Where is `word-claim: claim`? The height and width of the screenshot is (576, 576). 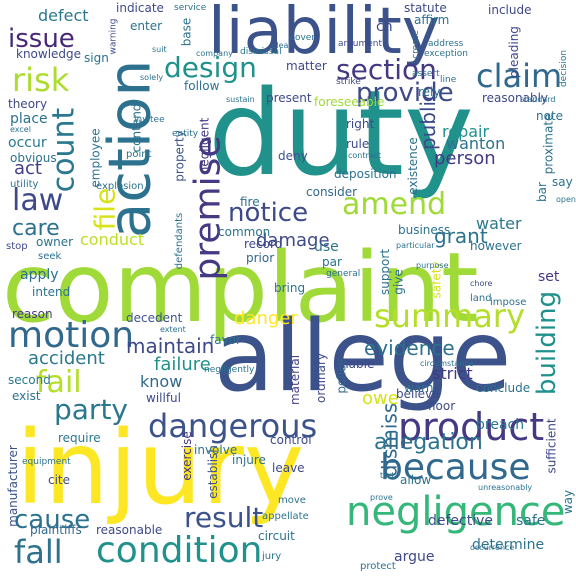
word-claim: claim is located at coordinates (519, 76).